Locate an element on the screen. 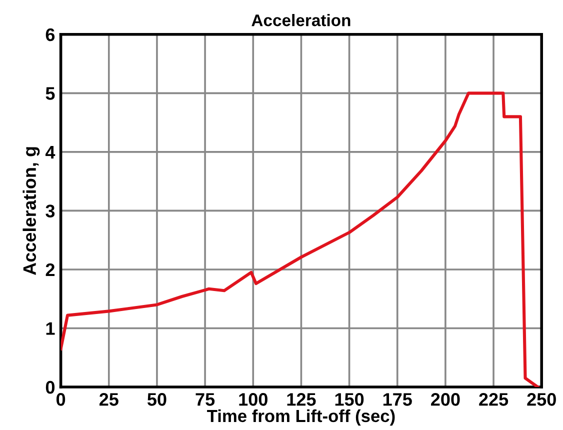 The image size is (563, 430). x-tick-label: 75 is located at coordinates (205, 399).